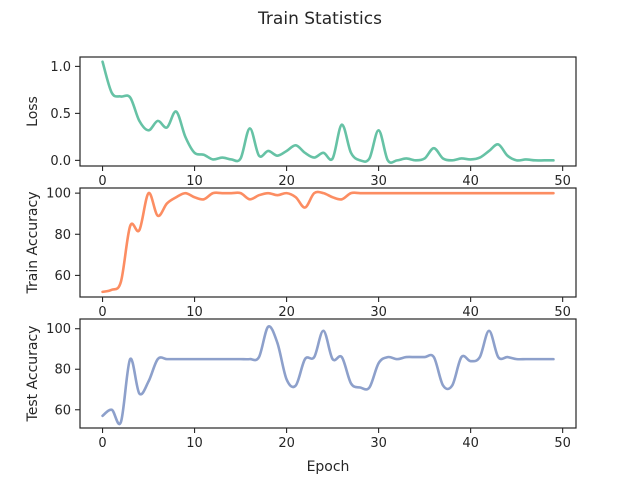  I want to click on test-accuracy-x-tick-label: 30, so click(378, 443).